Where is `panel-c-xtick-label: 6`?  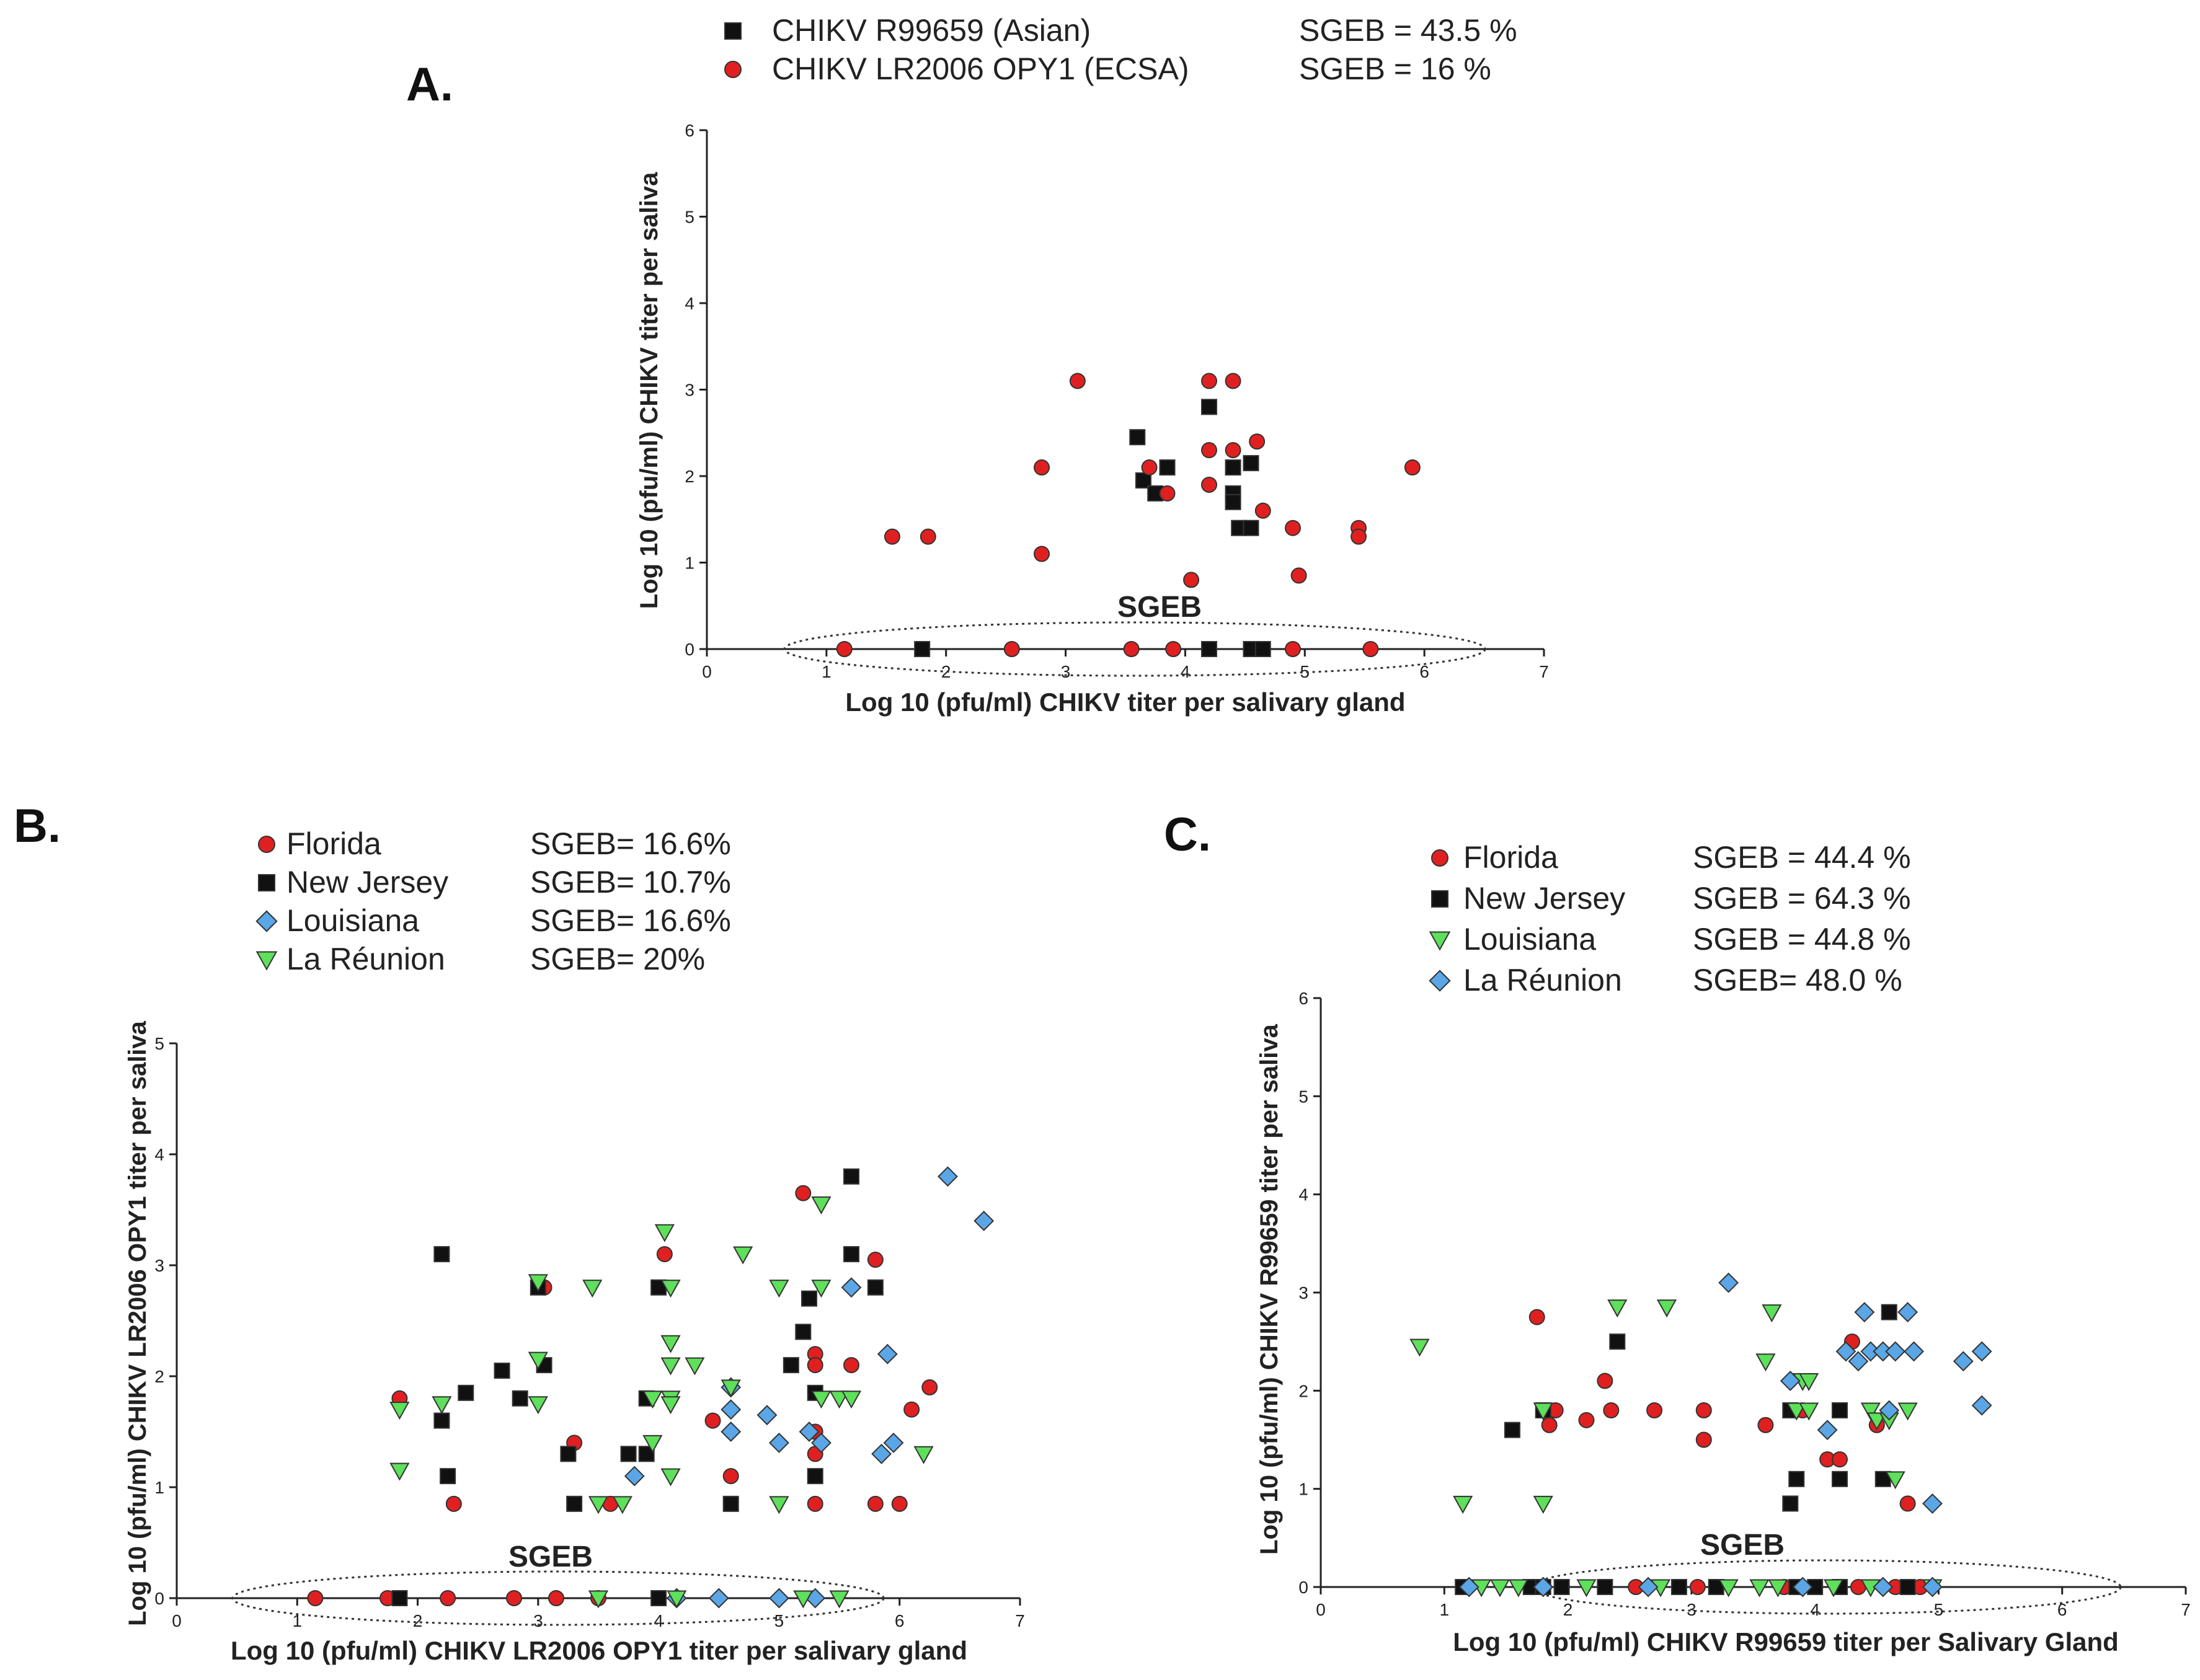
panel-c-xtick-label: 6 is located at coordinates (2062, 1610).